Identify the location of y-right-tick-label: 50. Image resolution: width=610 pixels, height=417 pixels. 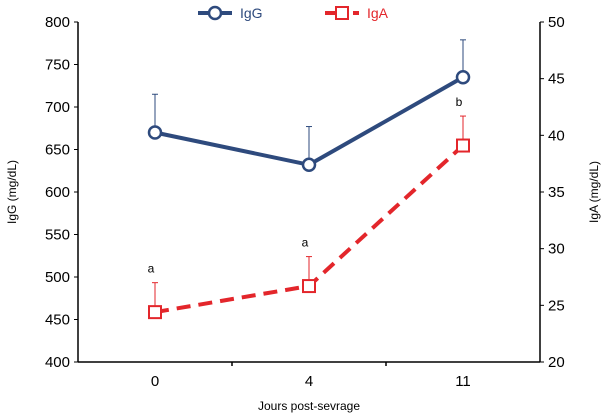
(556, 22).